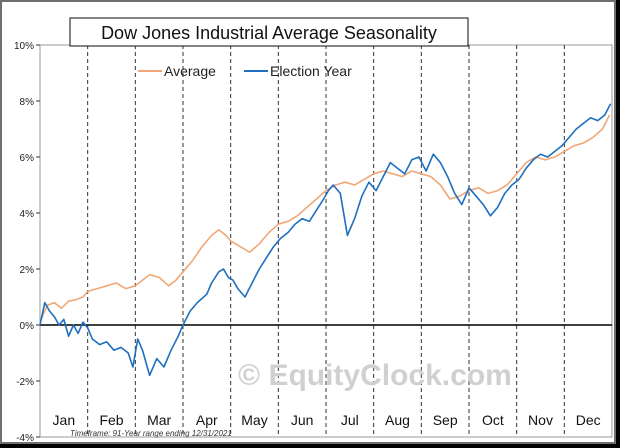 The height and width of the screenshot is (448, 620). Describe the element at coordinates (25, 438) in the screenshot. I see `y-tick-label: -4%` at that location.